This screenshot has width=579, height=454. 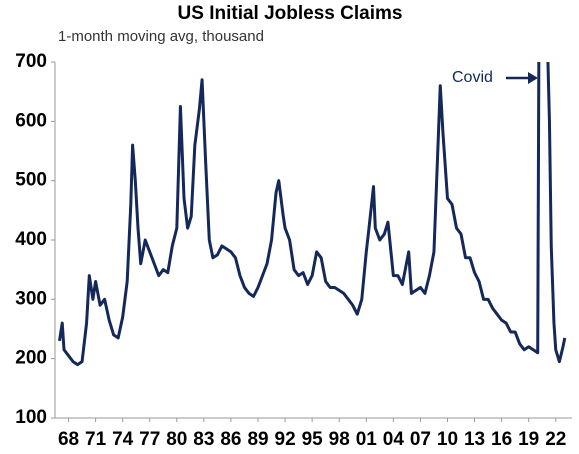 What do you see at coordinates (123, 439) in the screenshot?
I see `x-tick-label: 74` at bounding box center [123, 439].